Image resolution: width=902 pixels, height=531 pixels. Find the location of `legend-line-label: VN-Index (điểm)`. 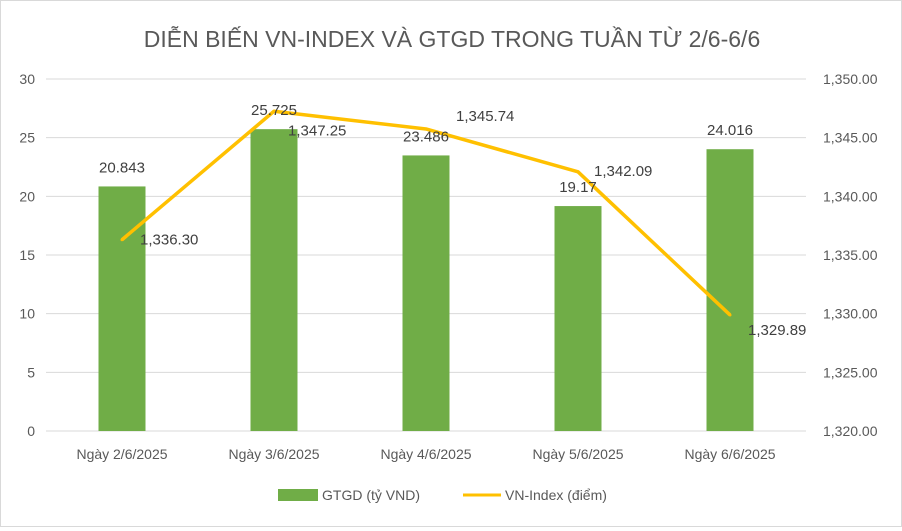

legend-line-label: VN-Index (điểm) is located at coordinates (556, 495).